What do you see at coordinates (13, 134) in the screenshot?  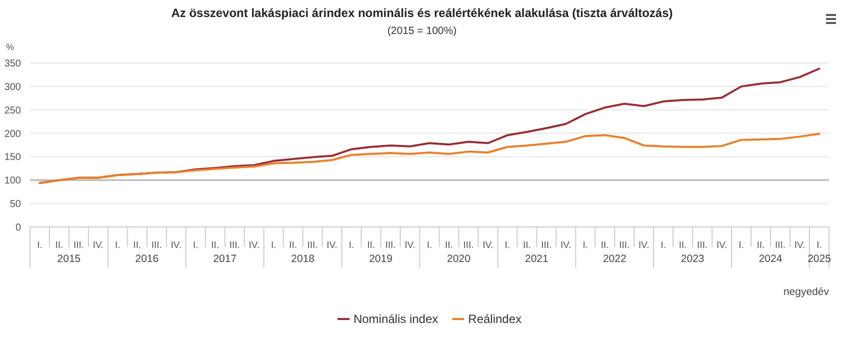 I see `y-tick-label: 200` at bounding box center [13, 134].